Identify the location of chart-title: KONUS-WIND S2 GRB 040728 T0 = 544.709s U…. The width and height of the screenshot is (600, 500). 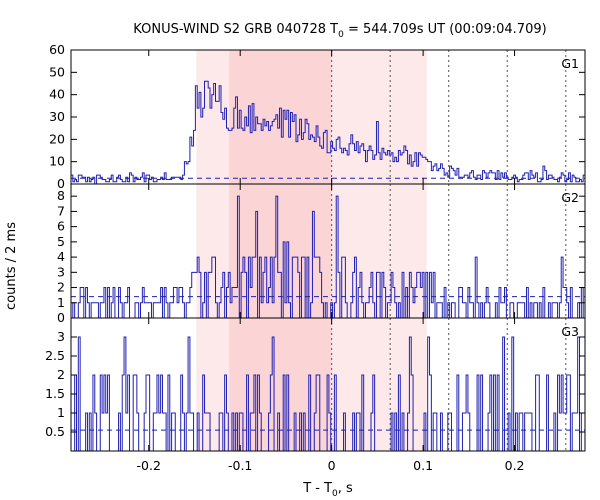
(339, 31).